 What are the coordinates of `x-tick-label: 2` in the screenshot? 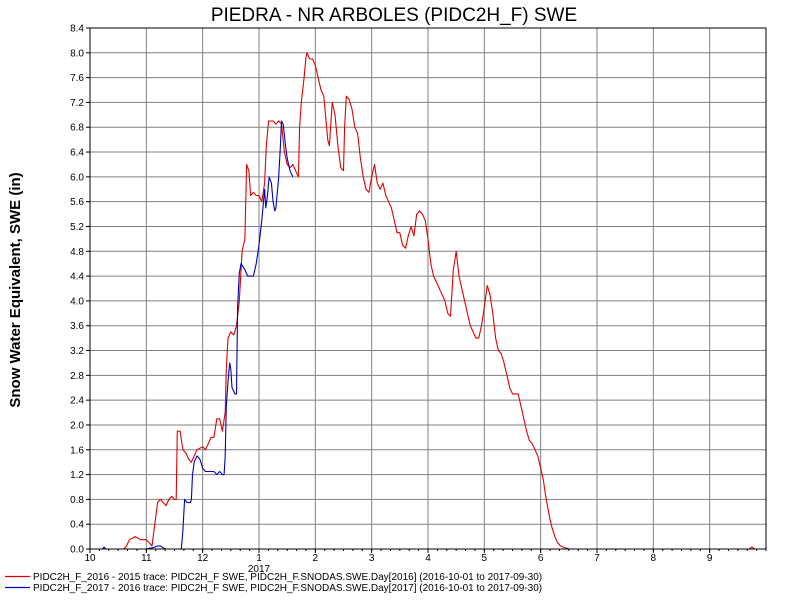 It's located at (316, 558).